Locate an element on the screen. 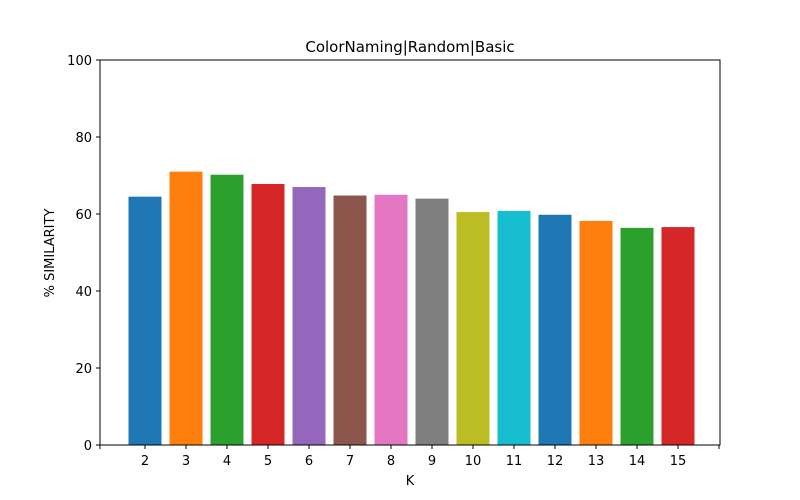  x-axis-label: K is located at coordinates (410, 481).